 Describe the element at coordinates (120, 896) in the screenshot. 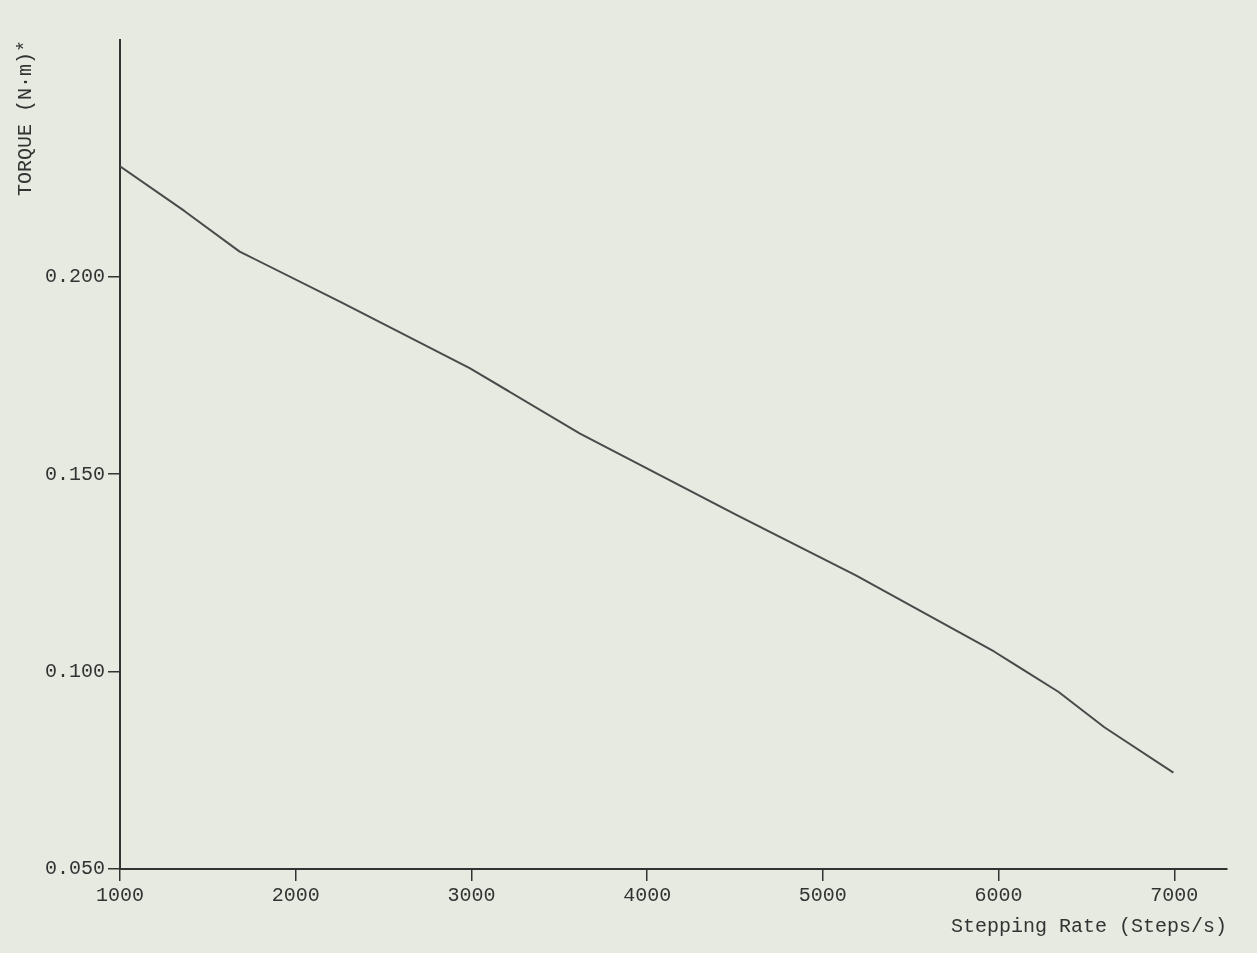

I see `x-tick-label: 1000` at that location.